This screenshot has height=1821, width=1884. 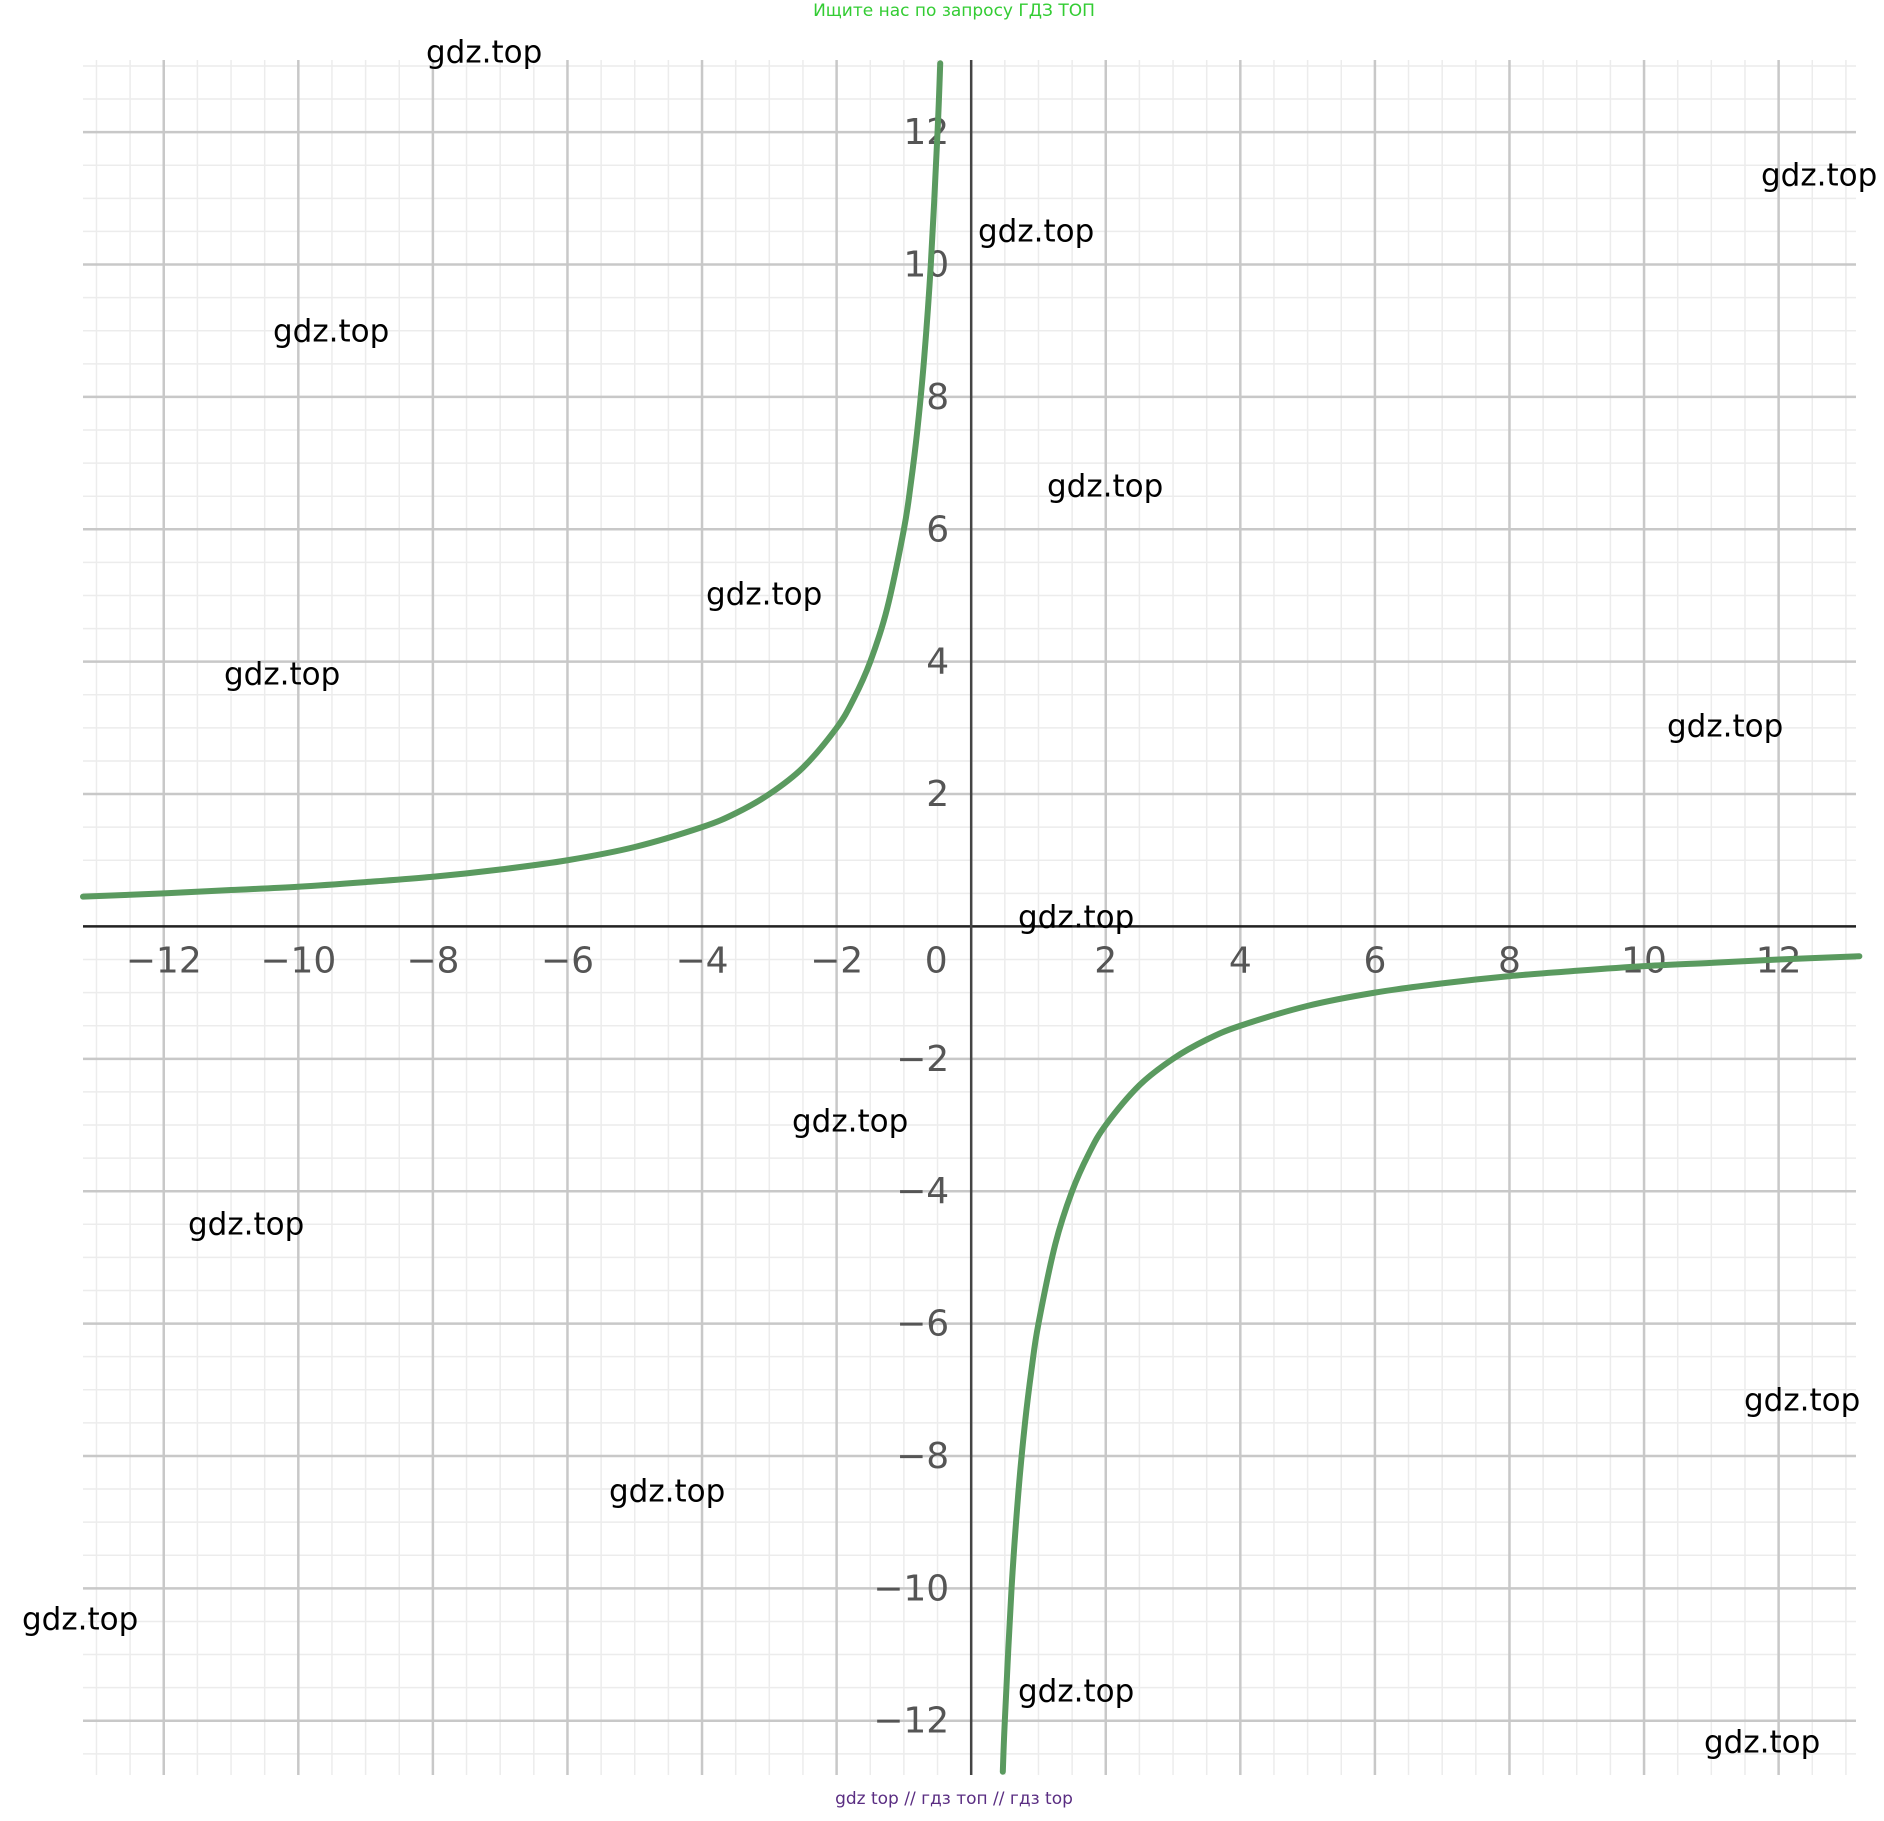 What do you see at coordinates (936, 960) in the screenshot?
I see `x-tick-label: 0` at bounding box center [936, 960].